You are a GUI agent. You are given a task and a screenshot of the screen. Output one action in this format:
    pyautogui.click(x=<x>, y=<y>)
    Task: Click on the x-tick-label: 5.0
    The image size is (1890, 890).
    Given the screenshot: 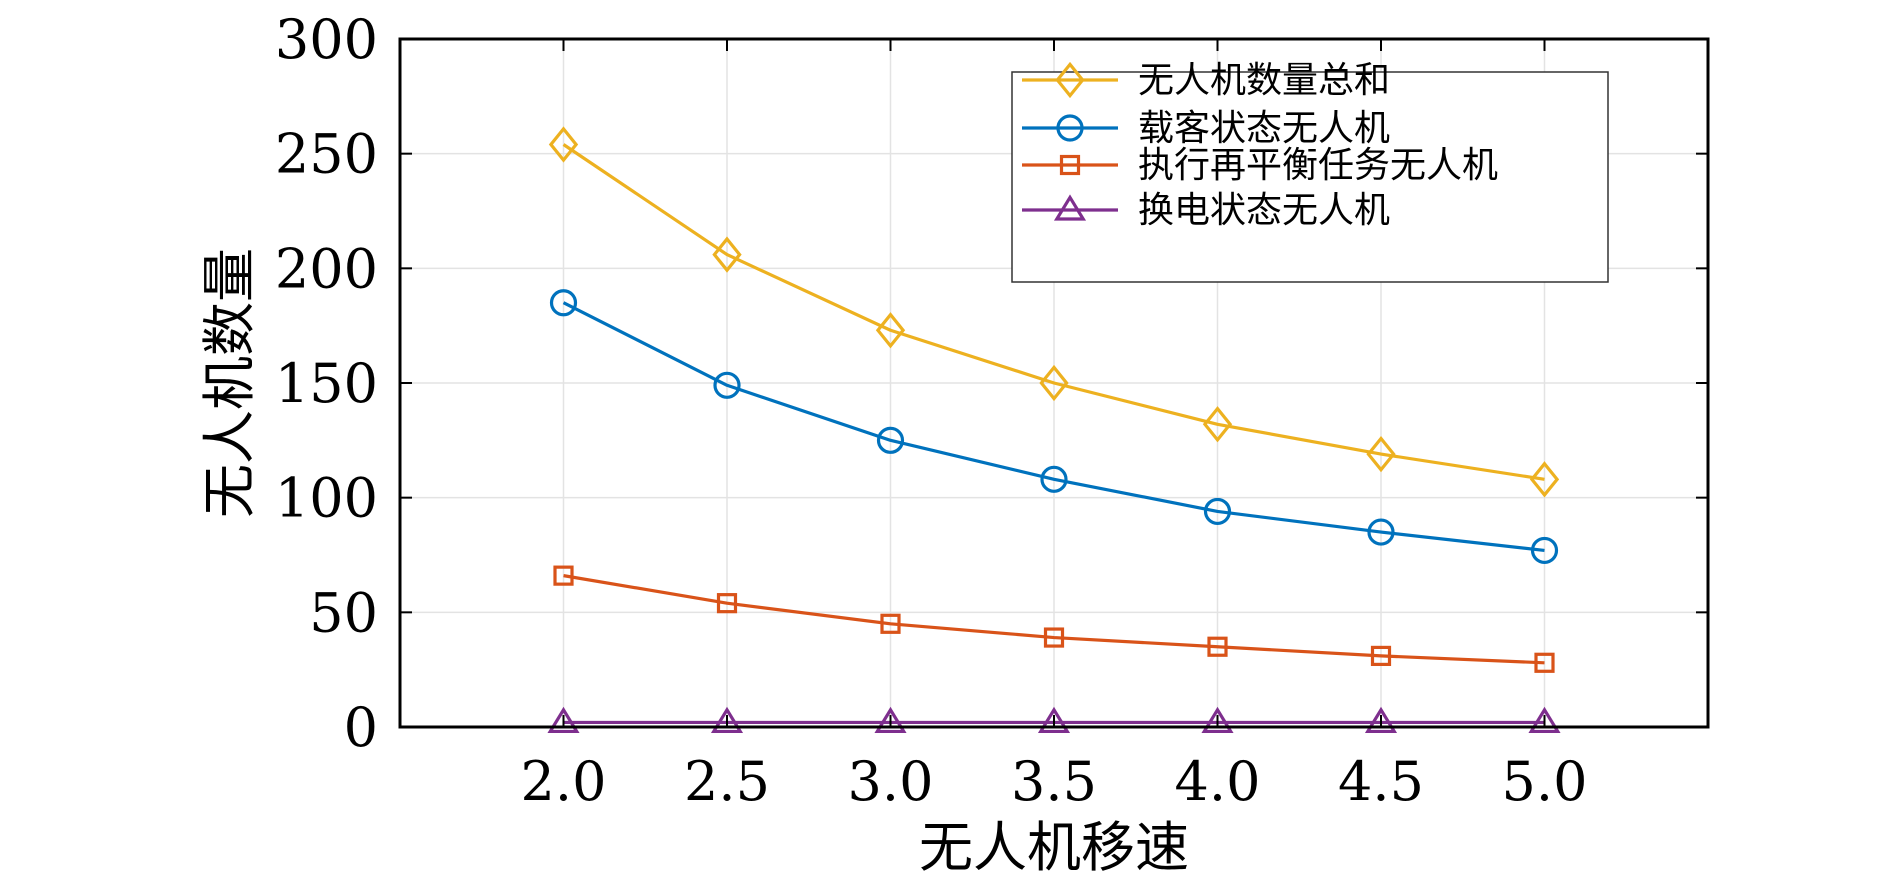 What is the action you would take?
    pyautogui.click(x=1545, y=781)
    